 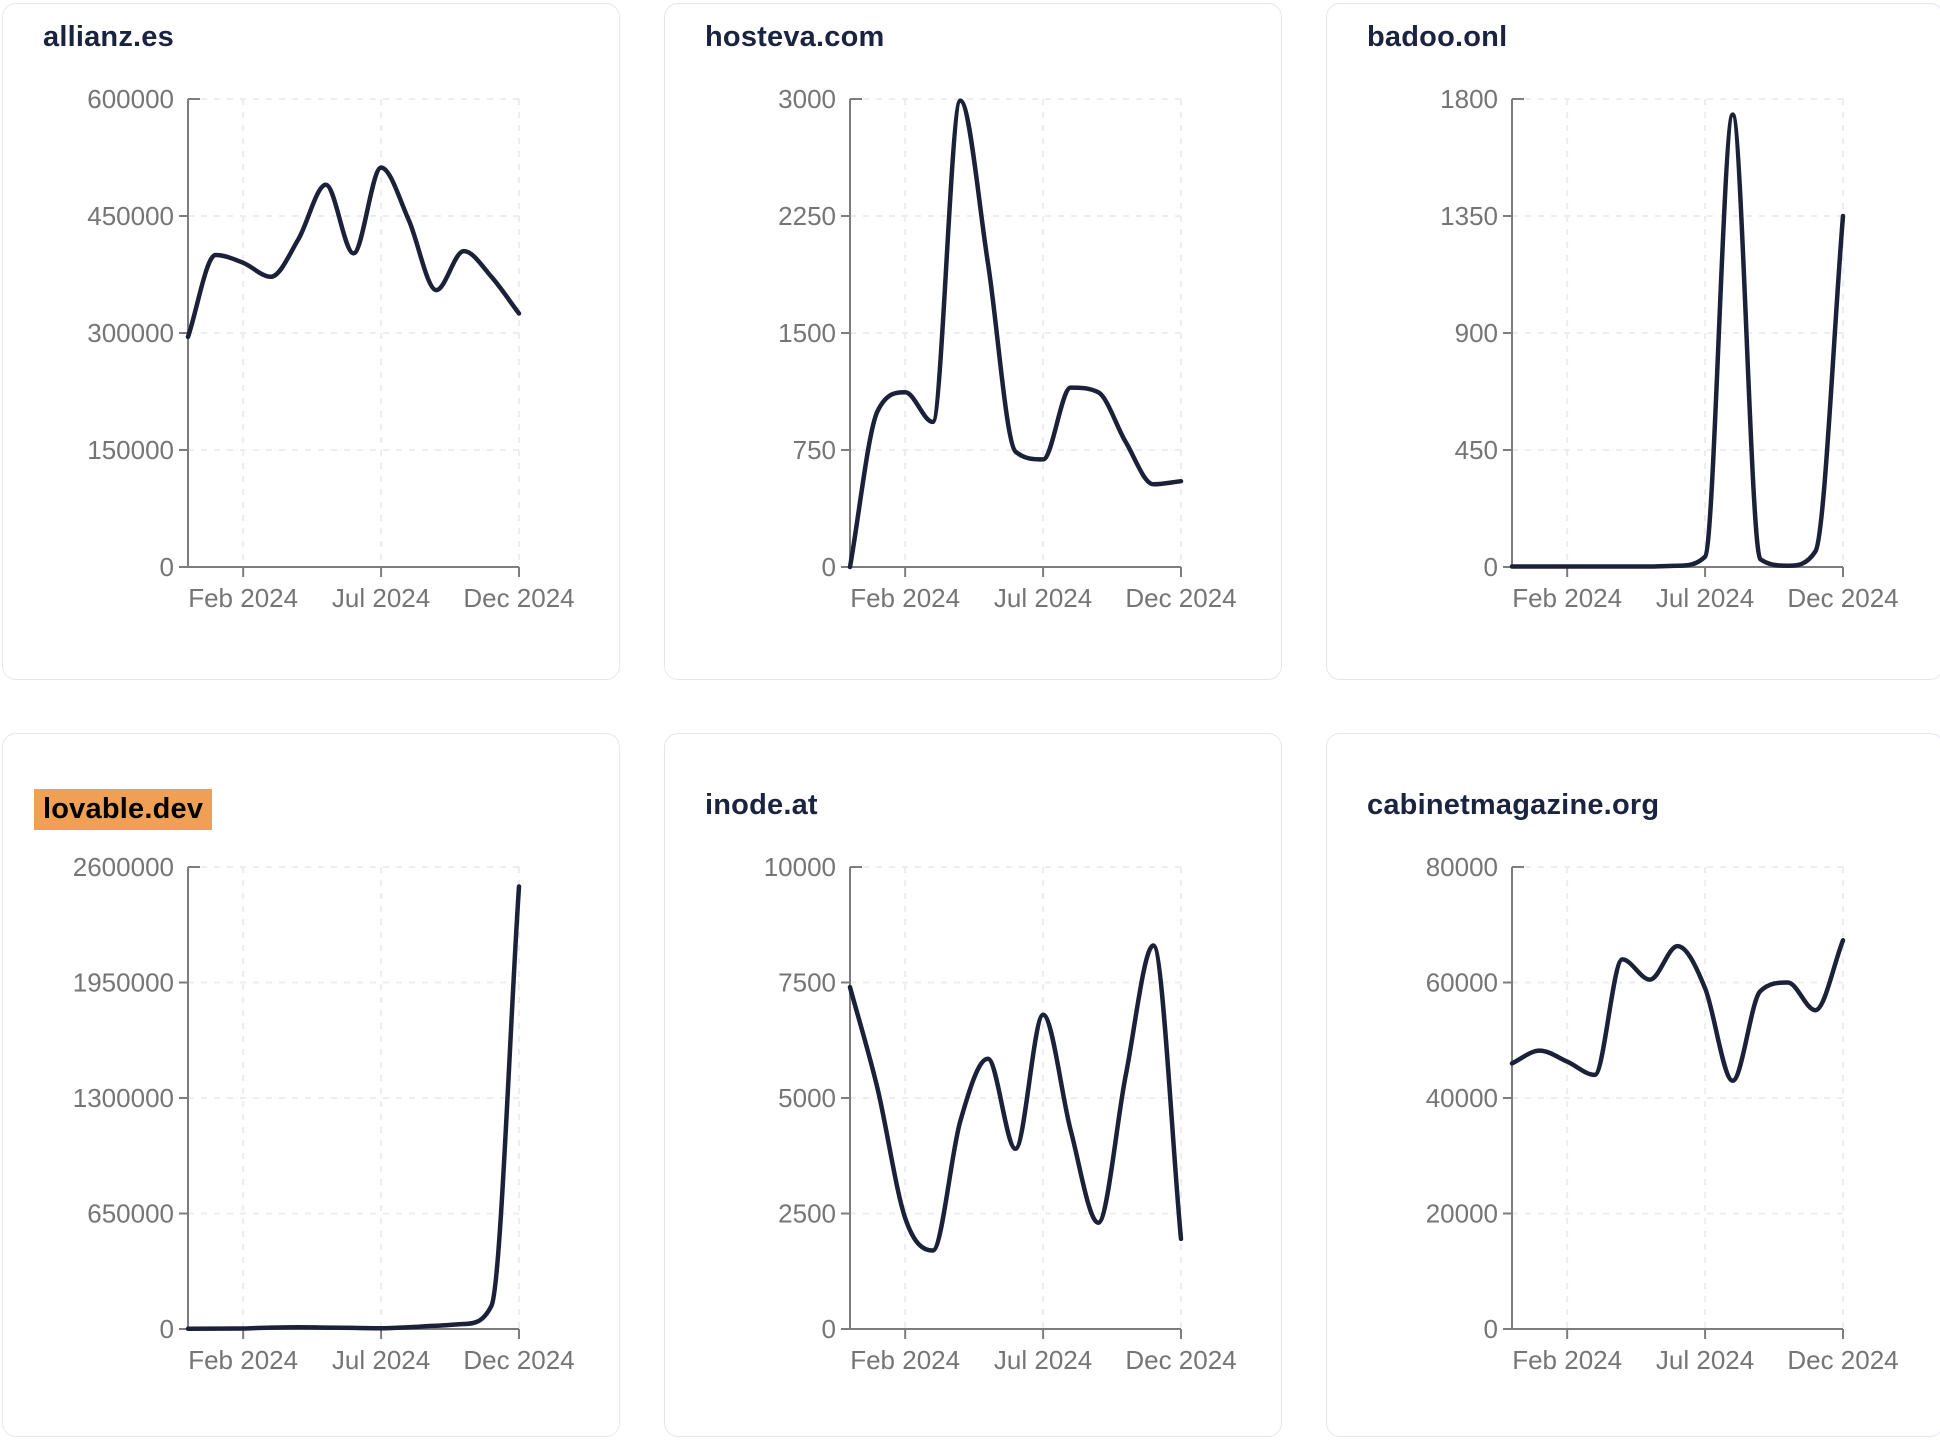 What do you see at coordinates (807, 216) in the screenshot?
I see `y-tick-label: 2250` at bounding box center [807, 216].